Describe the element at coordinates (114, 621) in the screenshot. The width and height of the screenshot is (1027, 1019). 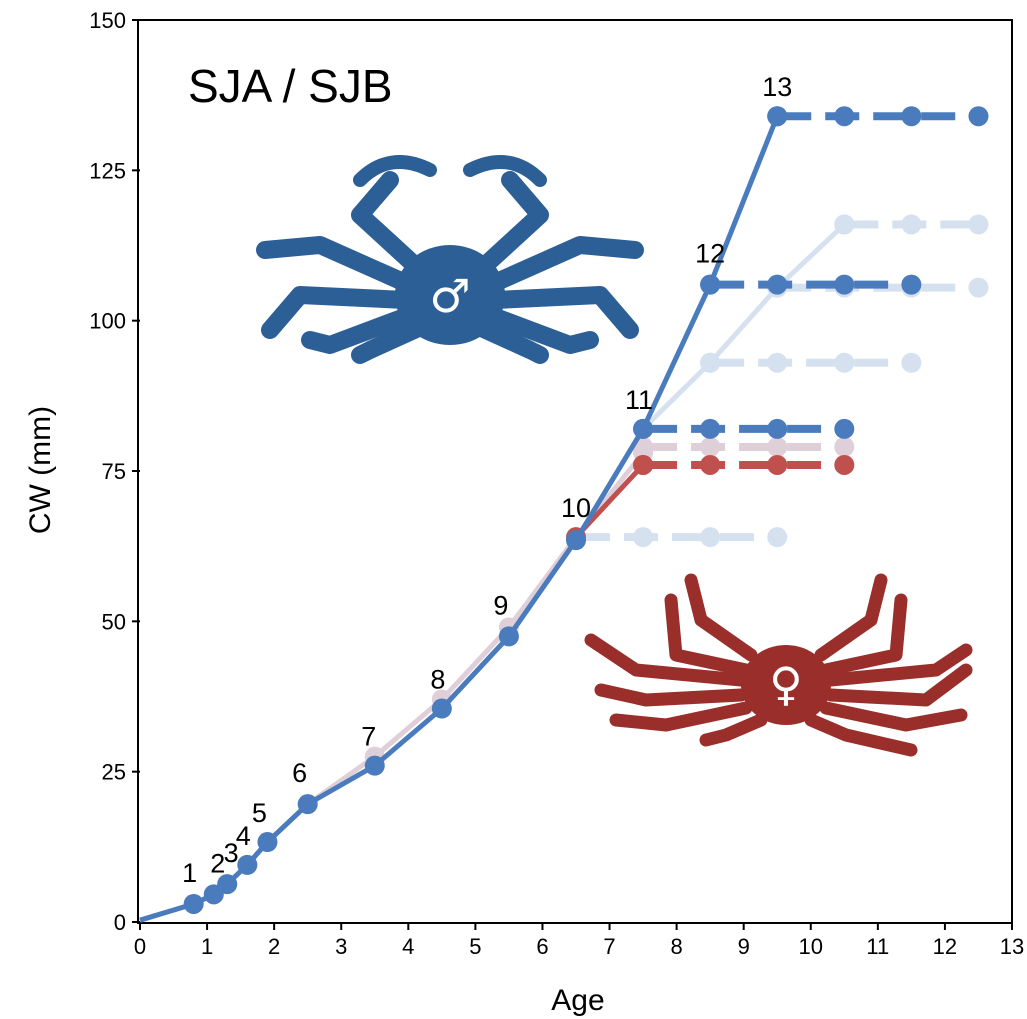
I see `y-tick-label: 50` at that location.